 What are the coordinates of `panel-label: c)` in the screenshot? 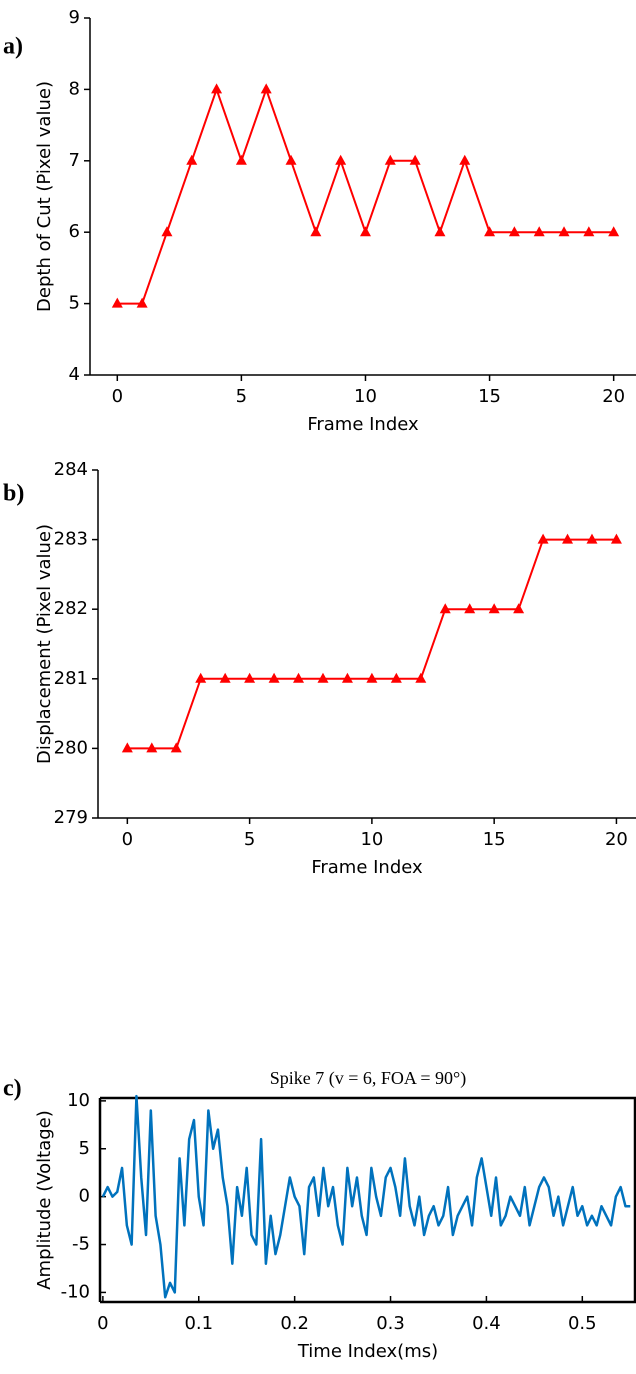 It's located at (12, 1089).